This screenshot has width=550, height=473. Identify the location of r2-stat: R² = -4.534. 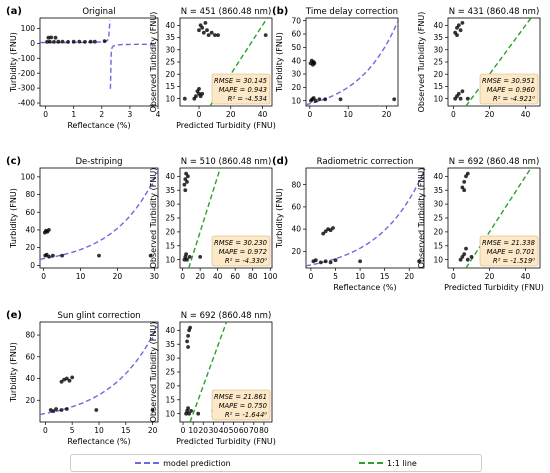
(247, 99).